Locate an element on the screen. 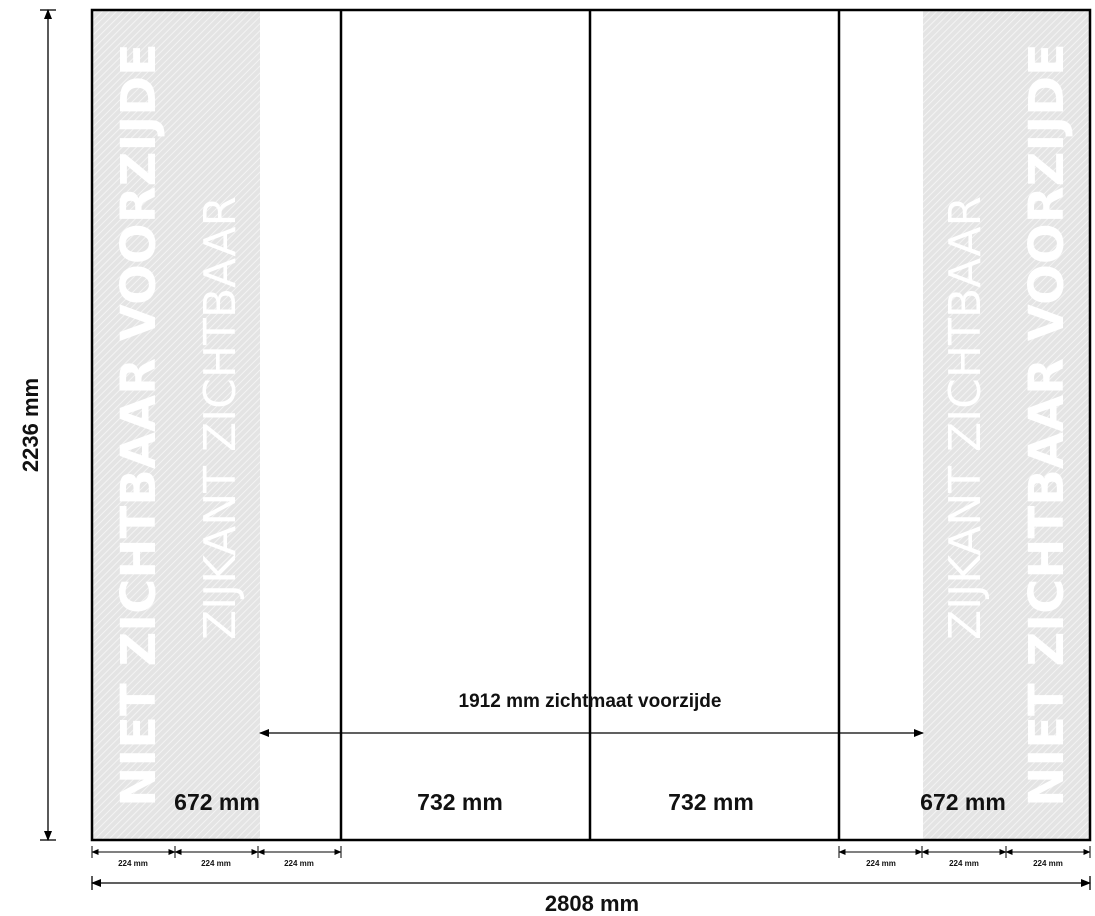 This screenshot has width=1095, height=916. panel-1-width-label: 672 mm is located at coordinates (217, 802).